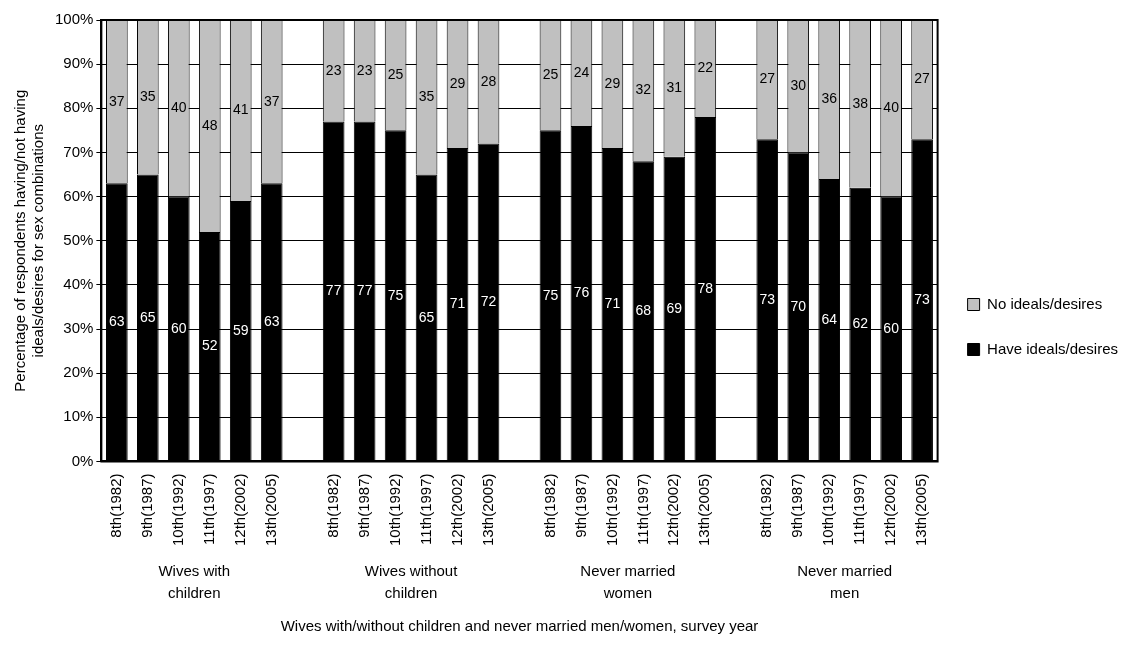 Image resolution: width=1148 pixels, height=646 pixels. What do you see at coordinates (78, 372) in the screenshot?
I see `y-tick-label: 20%` at bounding box center [78, 372].